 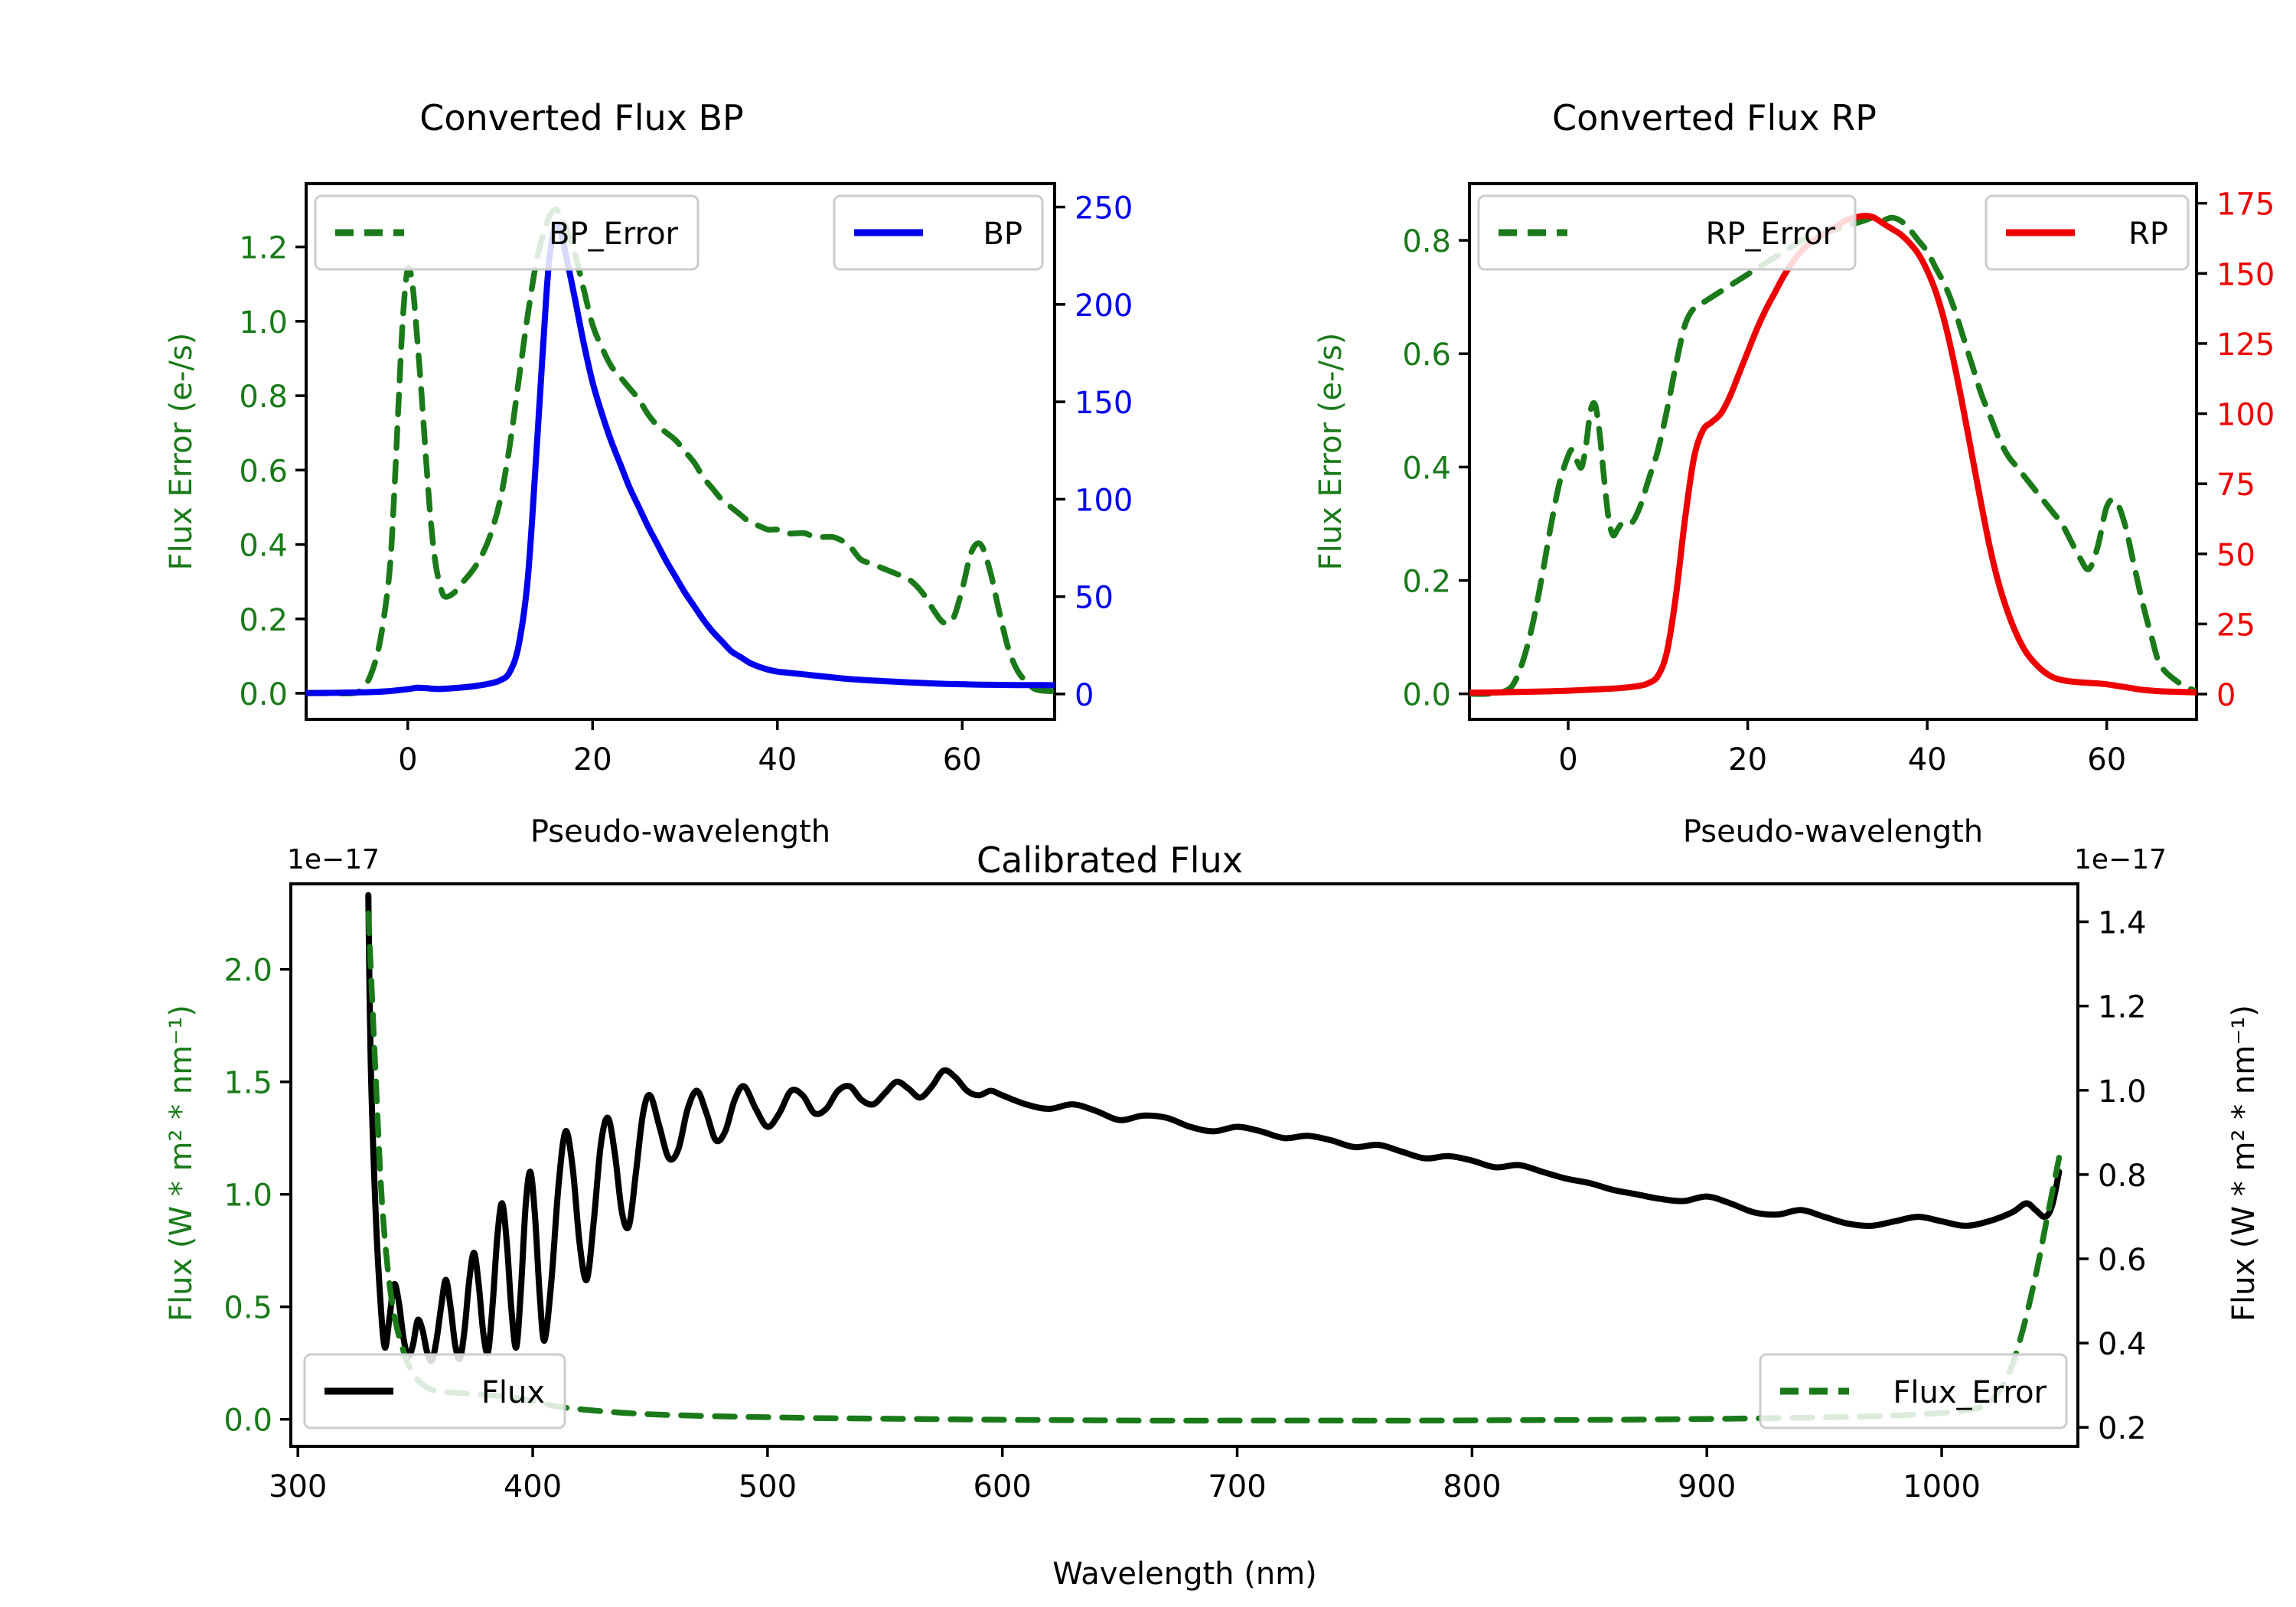 I want to click on y-tick-label-right: 250, so click(x=1104, y=209).